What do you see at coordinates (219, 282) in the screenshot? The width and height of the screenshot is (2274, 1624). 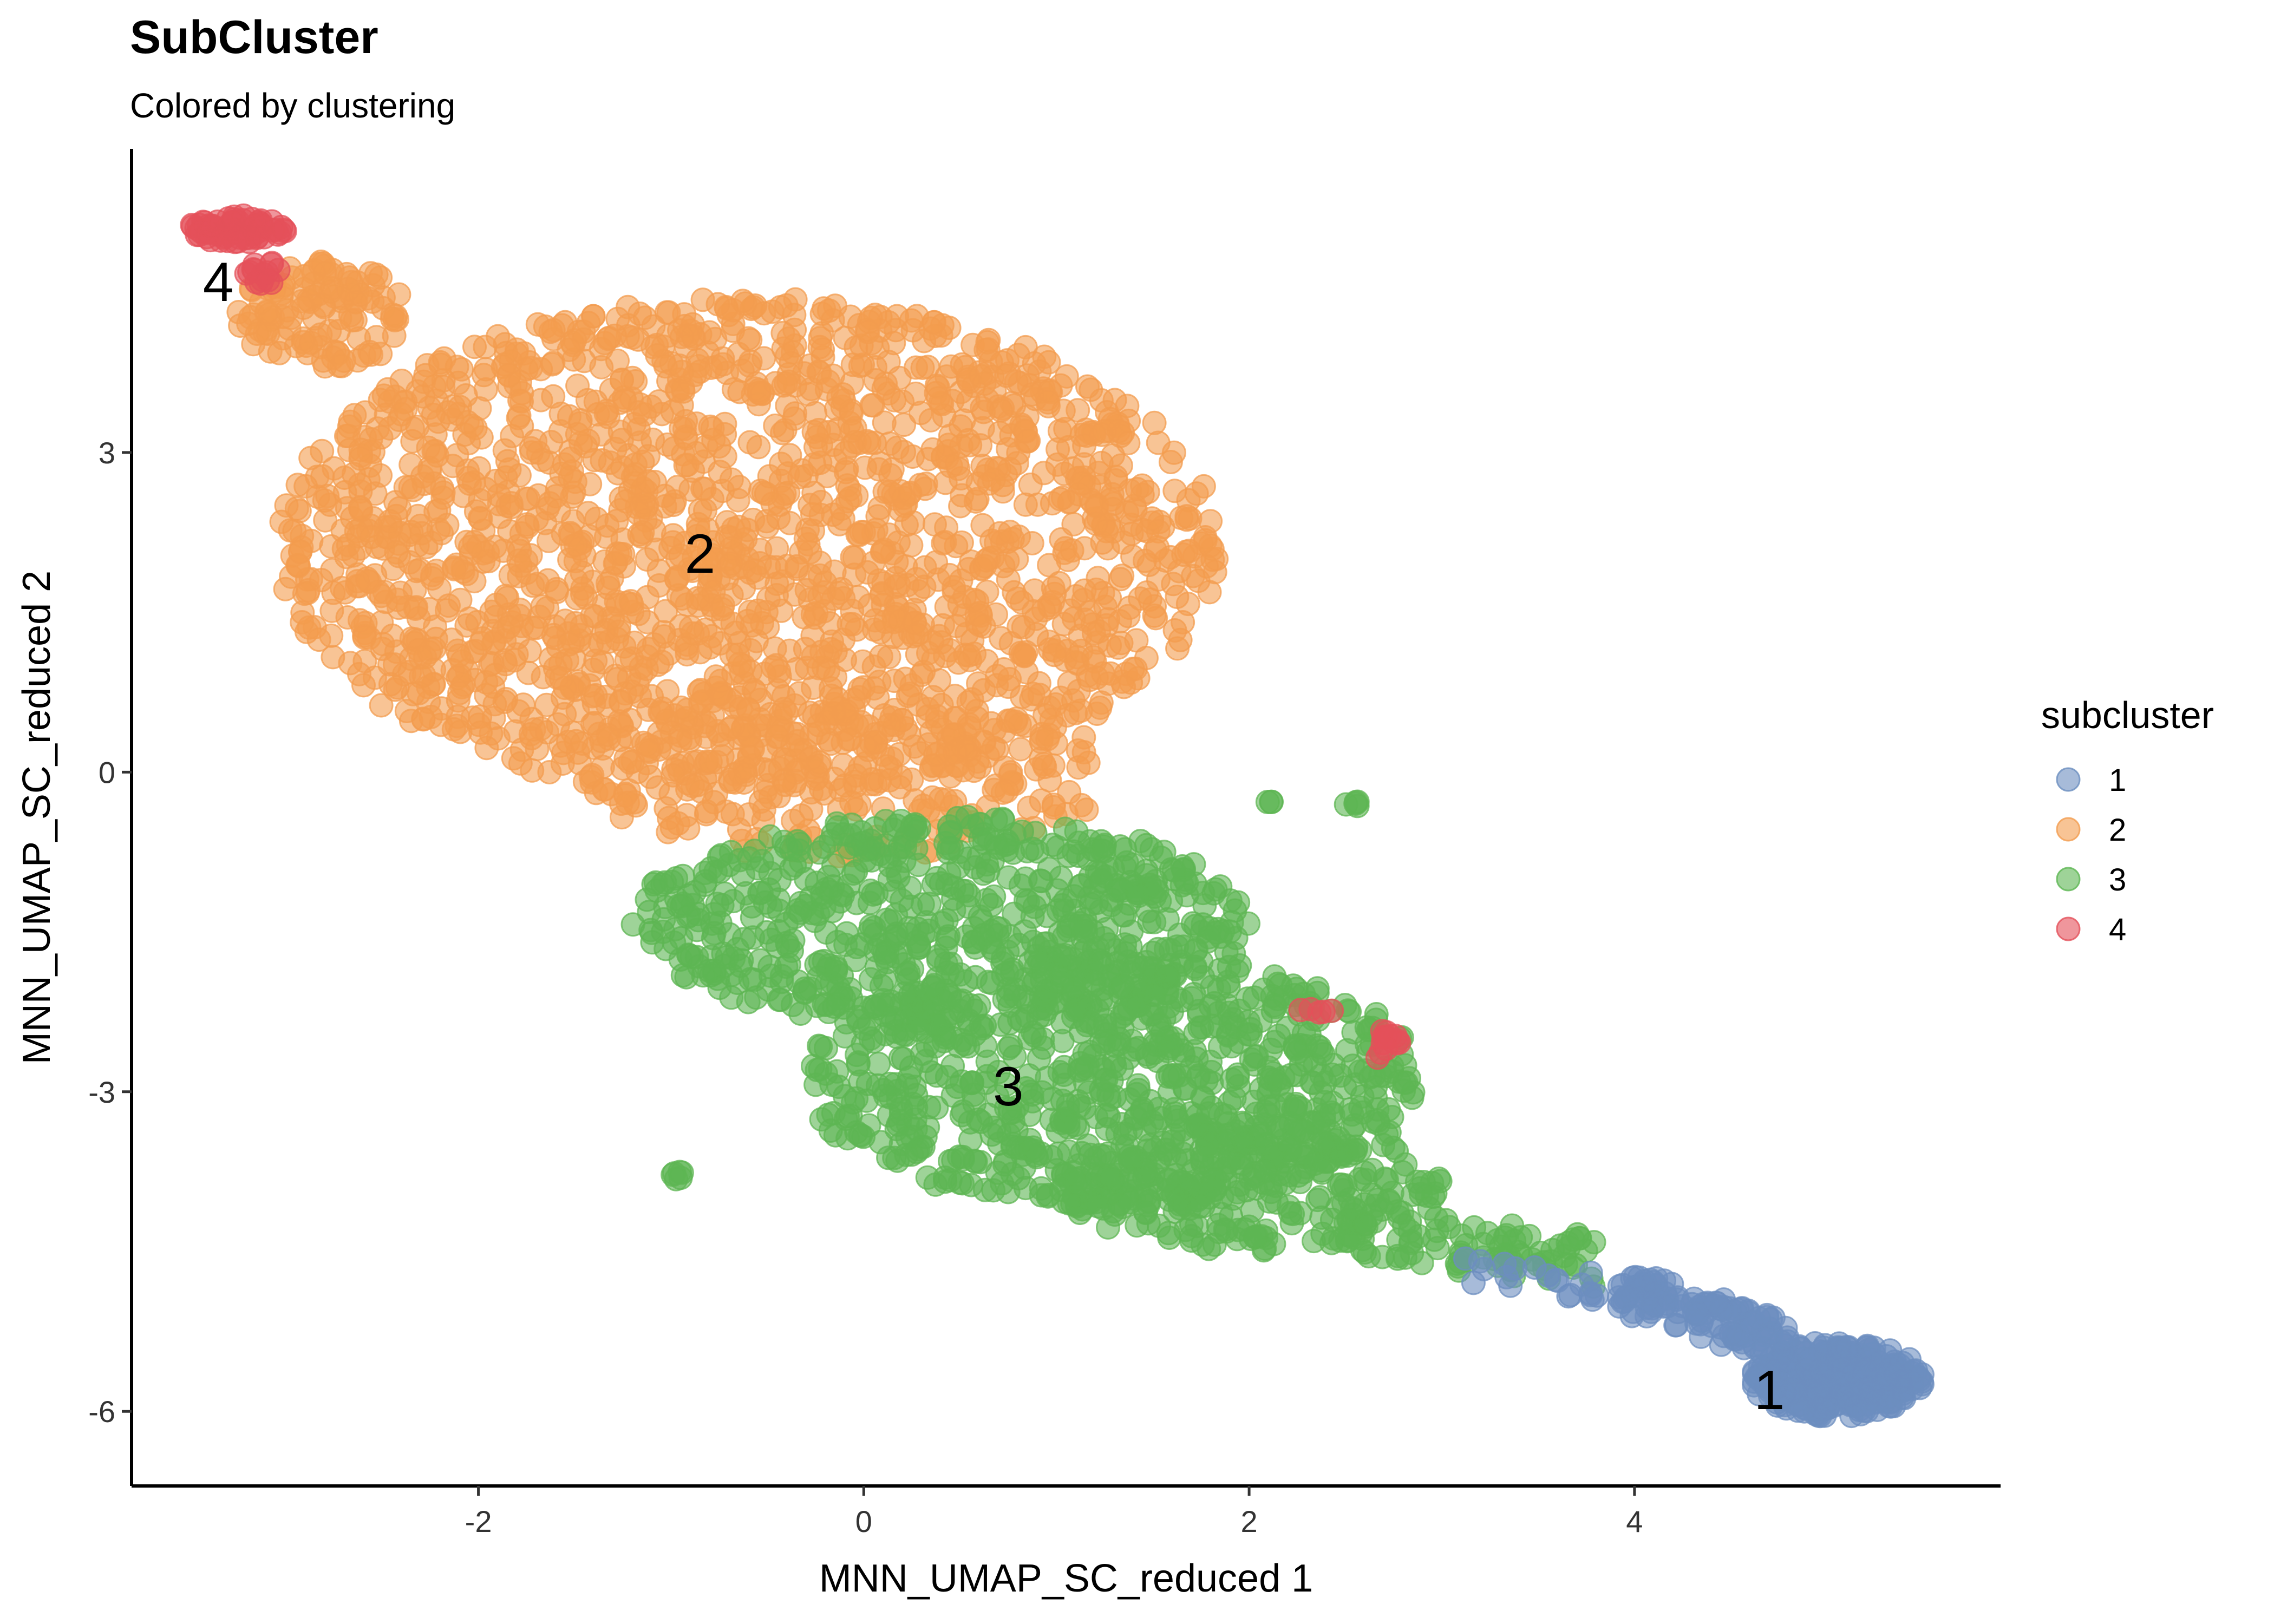 I see `cluster-label-4: 4` at bounding box center [219, 282].